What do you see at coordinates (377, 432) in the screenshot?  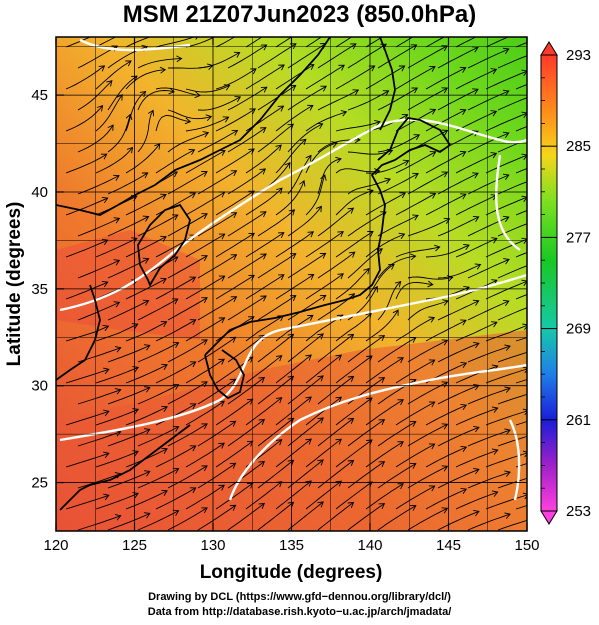 I see `isotherm` at bounding box center [377, 432].